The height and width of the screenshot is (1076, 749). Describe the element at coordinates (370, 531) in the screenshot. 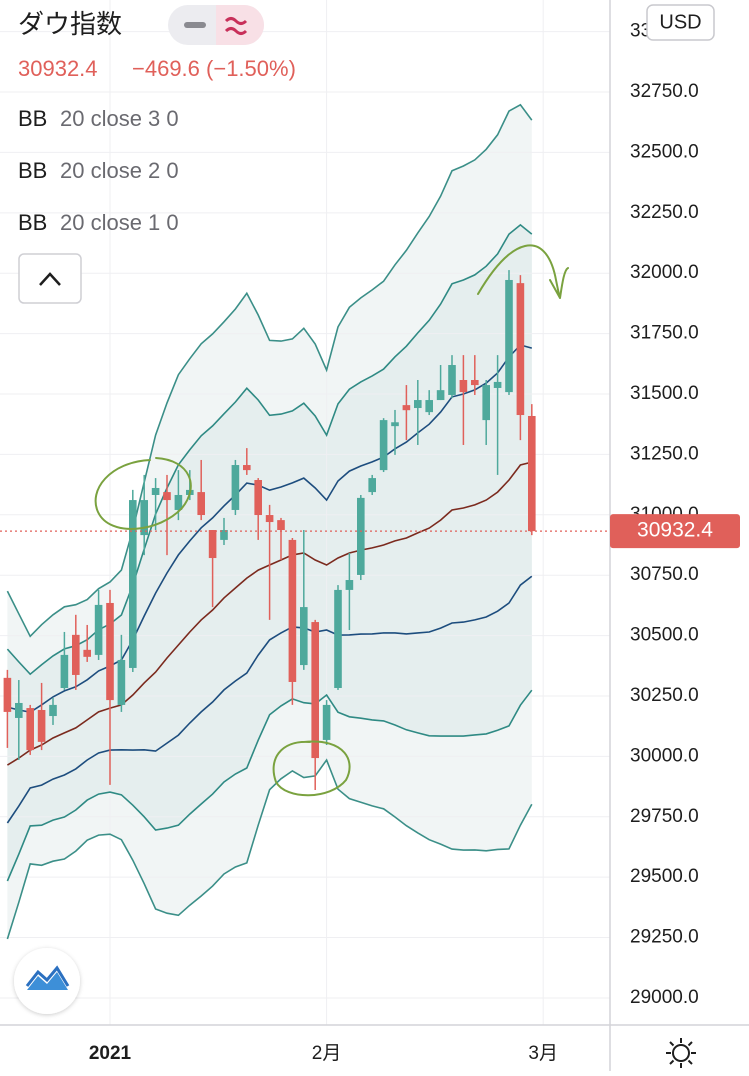

I see `last-price: 30932.4` at that location.